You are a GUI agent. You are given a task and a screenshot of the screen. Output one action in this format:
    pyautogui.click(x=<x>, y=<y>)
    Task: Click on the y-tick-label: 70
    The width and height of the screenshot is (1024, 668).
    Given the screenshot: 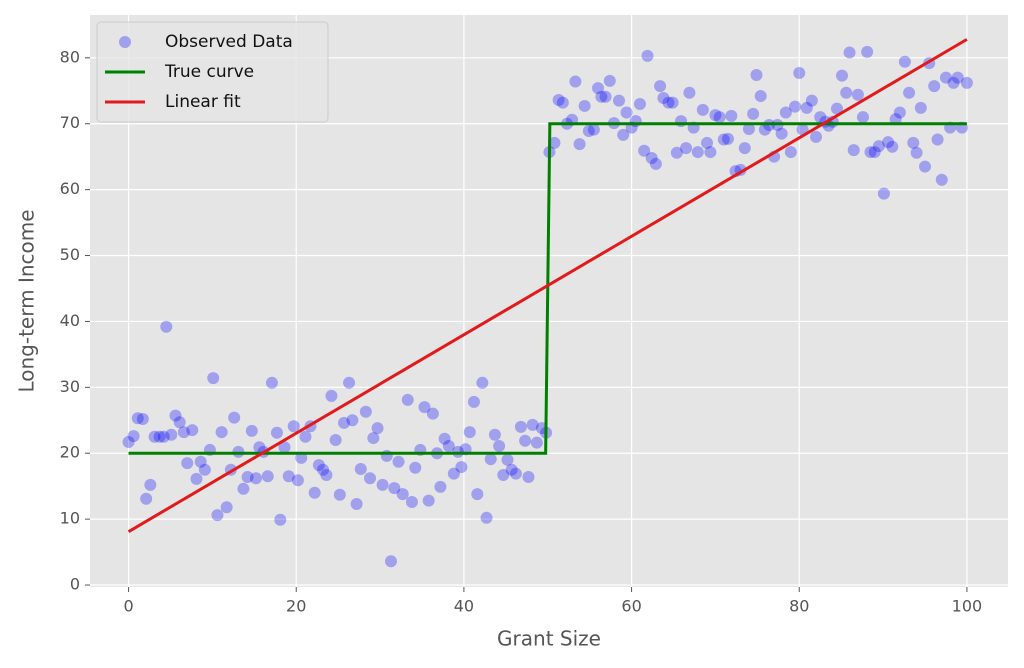 What is the action you would take?
    pyautogui.click(x=70, y=122)
    